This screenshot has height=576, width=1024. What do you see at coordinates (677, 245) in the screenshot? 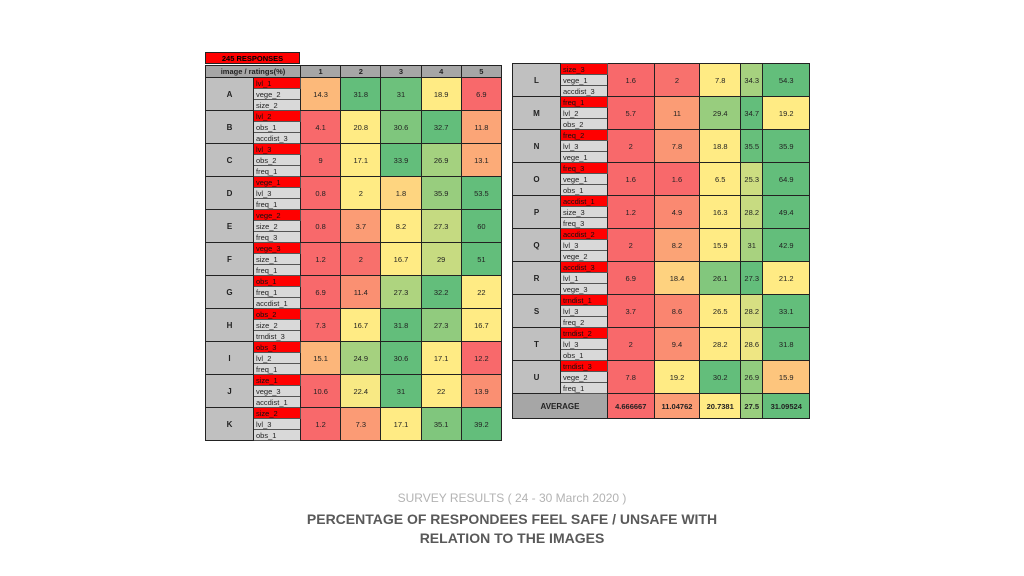
I see `rating-value-cell: 8.2` at bounding box center [677, 245].